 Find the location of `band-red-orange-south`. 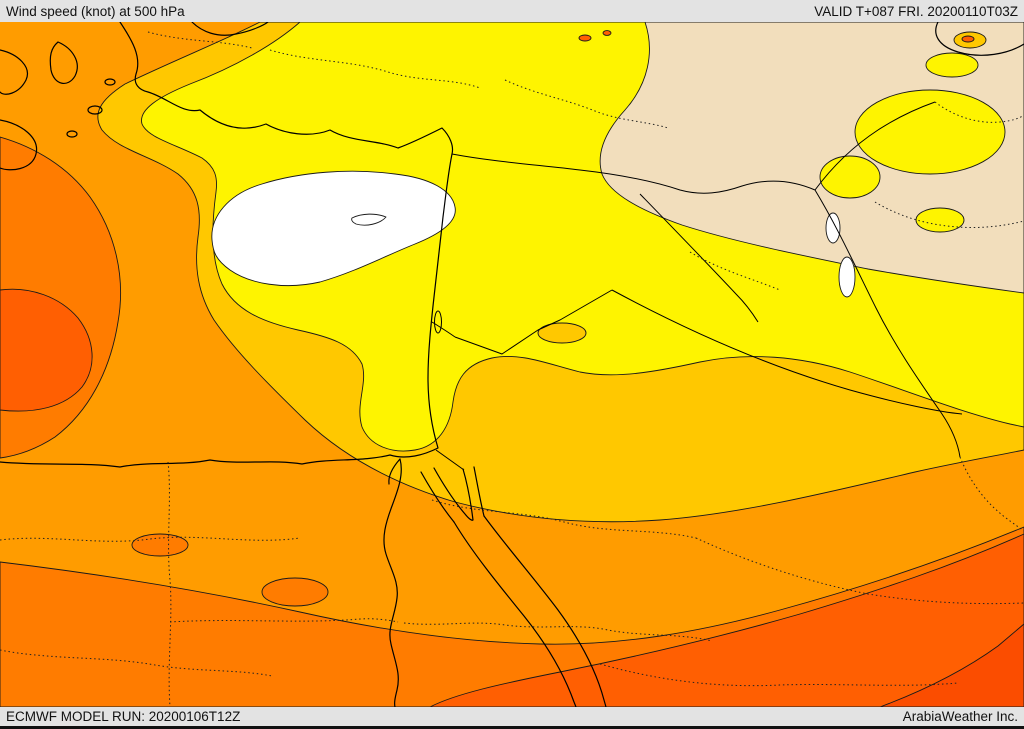

band-red-orange-south is located at coordinates (726, 620).